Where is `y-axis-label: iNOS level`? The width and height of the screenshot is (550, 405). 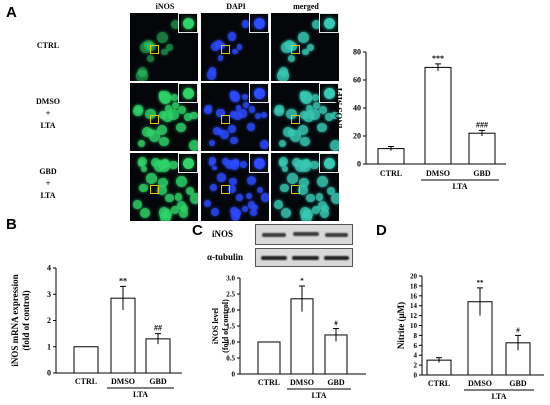
y-axis-label: iNOS level is located at coordinates (215, 325).